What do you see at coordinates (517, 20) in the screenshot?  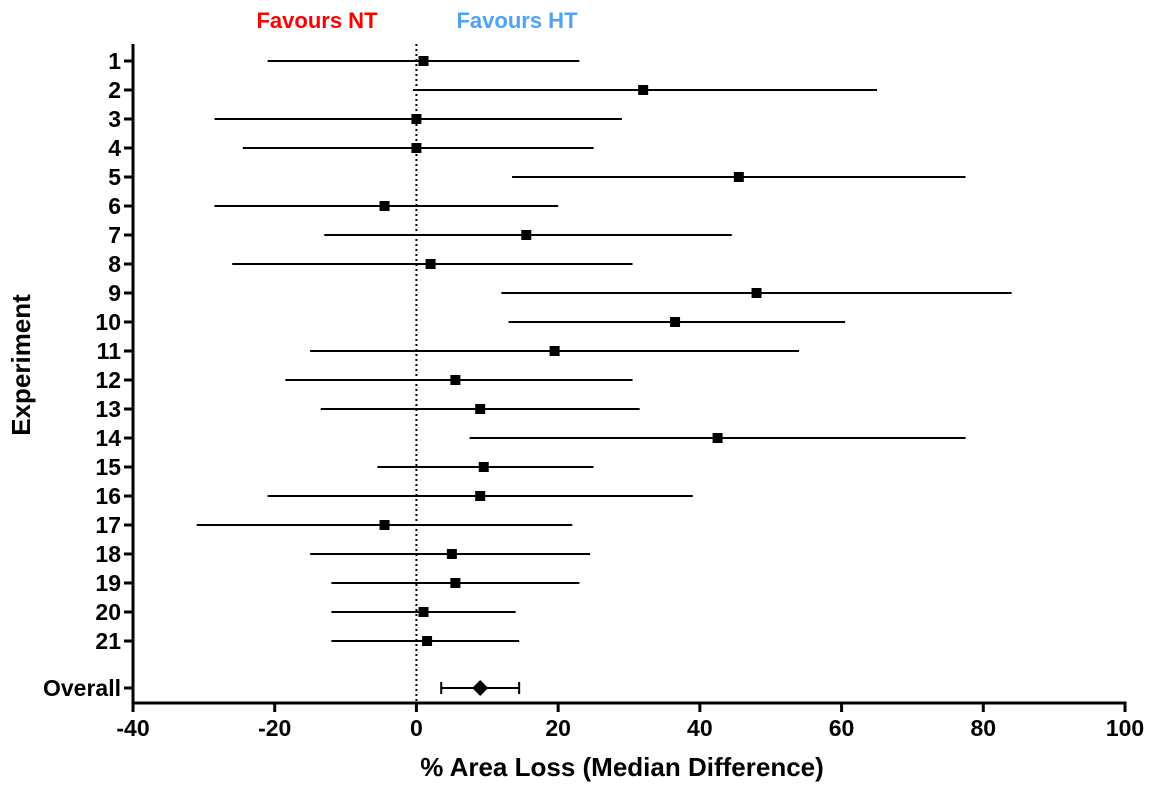 I see `favours-ht-label: Favours HT` at bounding box center [517, 20].